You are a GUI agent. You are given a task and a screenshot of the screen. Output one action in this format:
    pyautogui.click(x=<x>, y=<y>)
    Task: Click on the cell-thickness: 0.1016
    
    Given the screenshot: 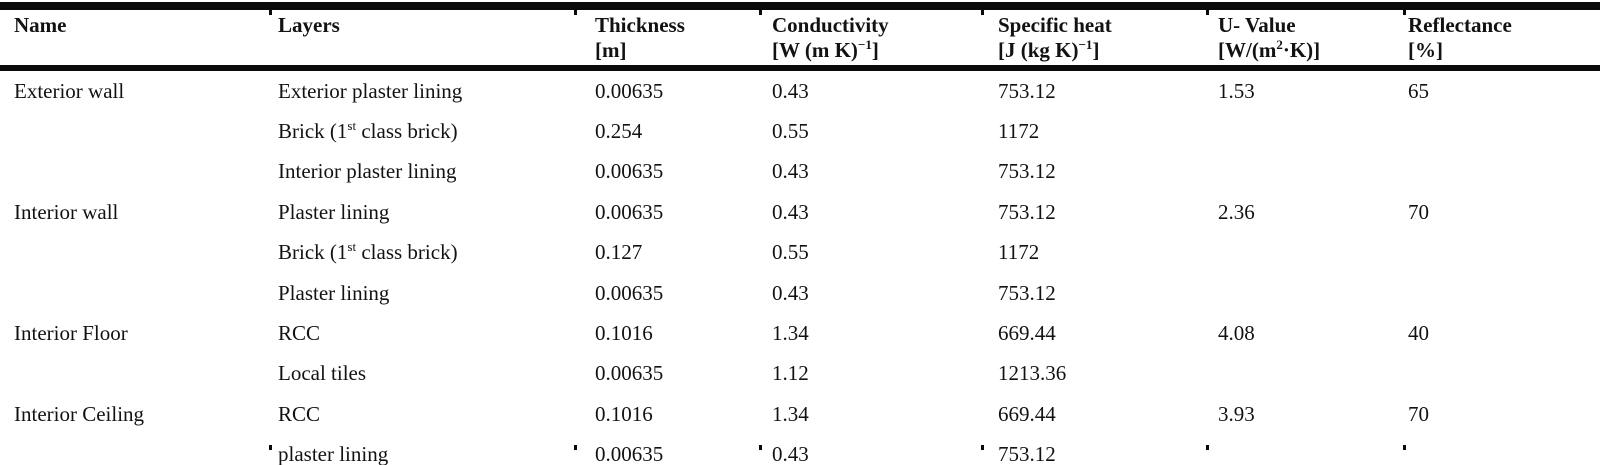 What is the action you would take?
    pyautogui.click(x=624, y=333)
    